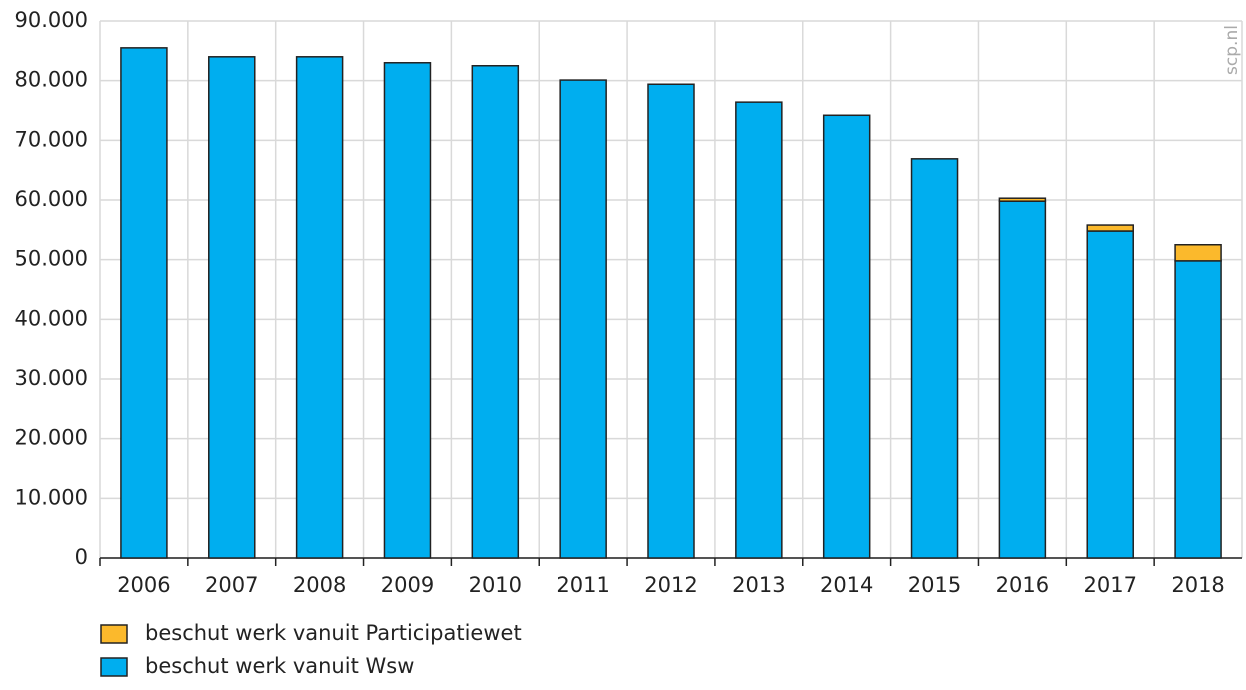 The image size is (1246, 690). Describe the element at coordinates (81, 557) in the screenshot. I see `y-tick-label: 0` at that location.